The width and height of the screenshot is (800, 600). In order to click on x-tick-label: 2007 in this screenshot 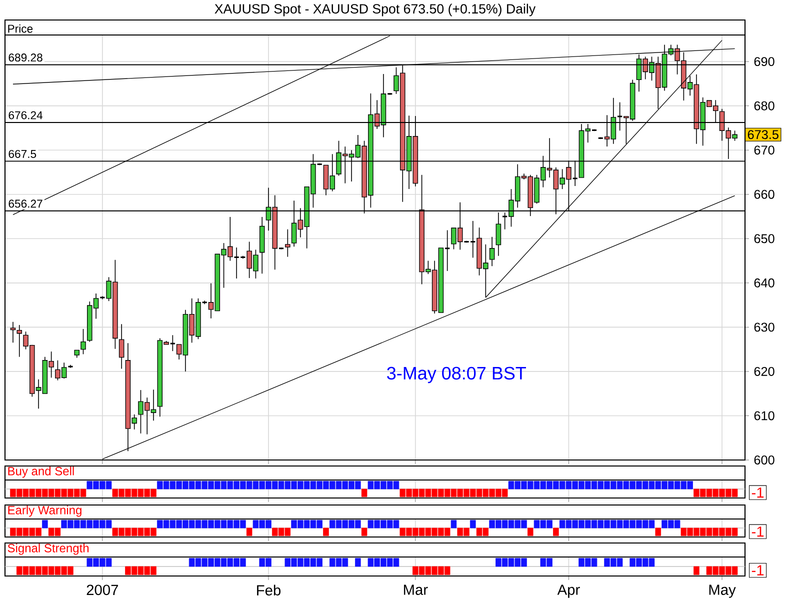, I will do `click(102, 590)`.